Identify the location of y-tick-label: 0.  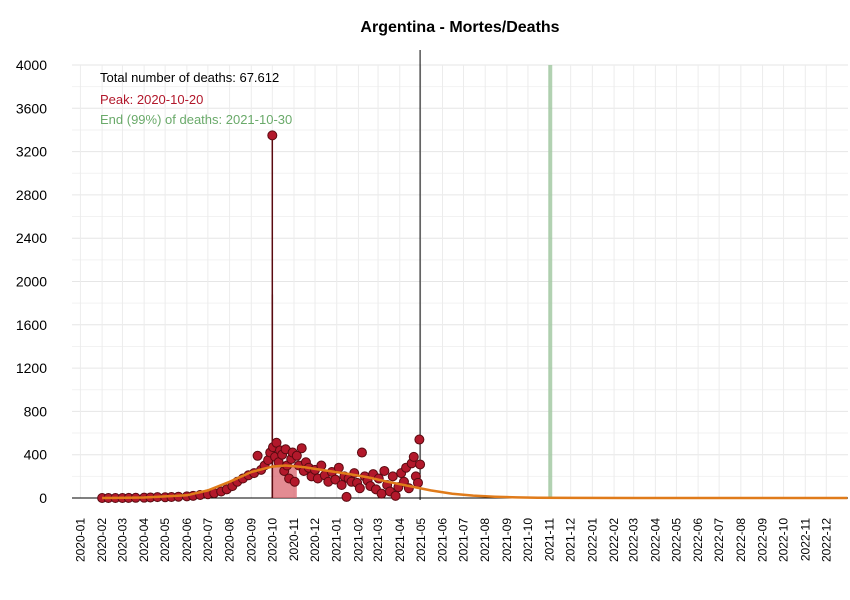
(43, 498).